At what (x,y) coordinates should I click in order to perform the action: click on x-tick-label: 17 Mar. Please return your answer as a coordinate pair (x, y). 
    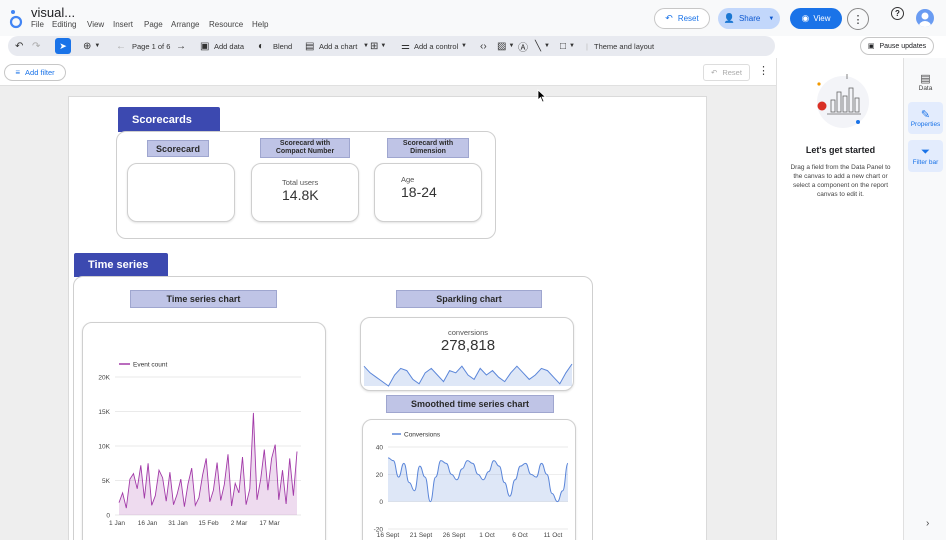
    Looking at the image, I should click on (269, 523).